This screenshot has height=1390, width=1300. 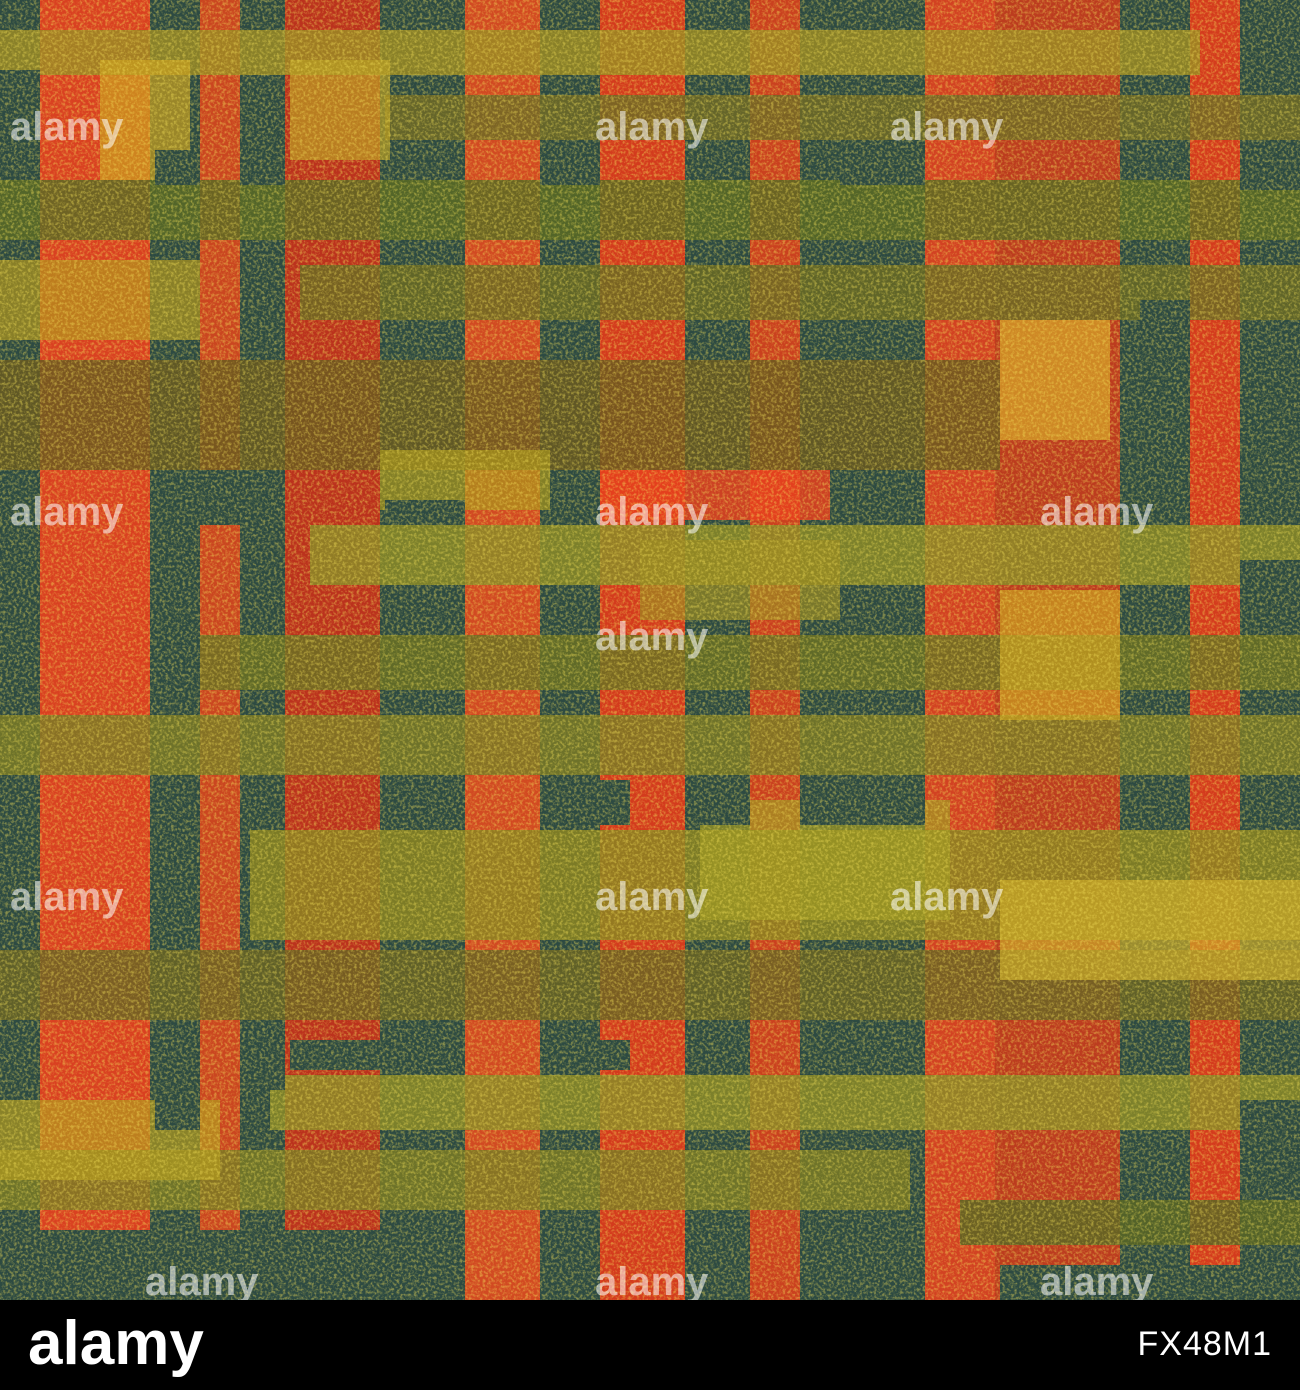 What do you see at coordinates (1204, 1344) in the screenshot?
I see `image-id-label: FX48M1` at bounding box center [1204, 1344].